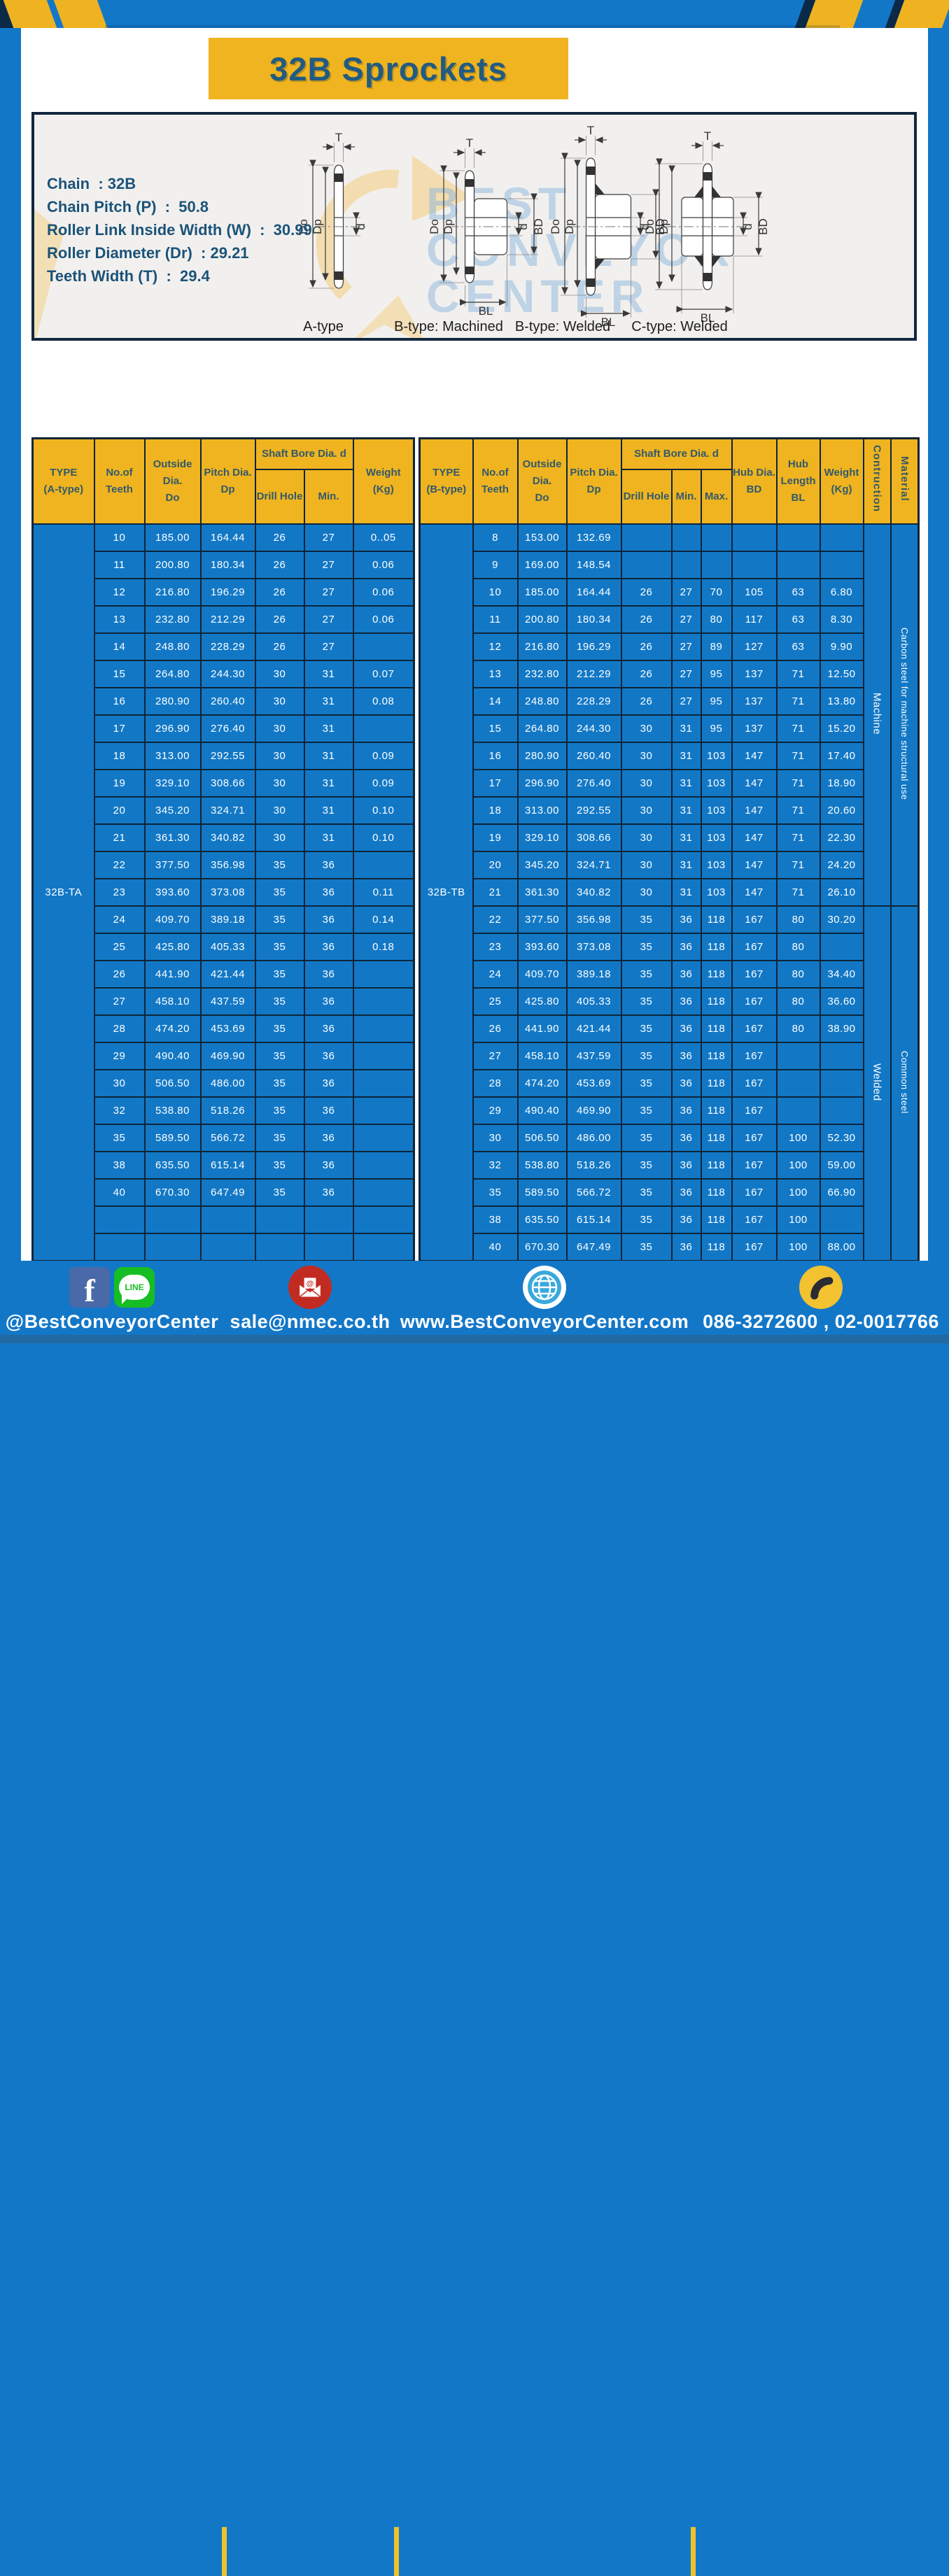 The width and height of the screenshot is (949, 2576). I want to click on table-row: 21 361.30 340.82 30 31 103 147 71 26.10, so click(669, 892).